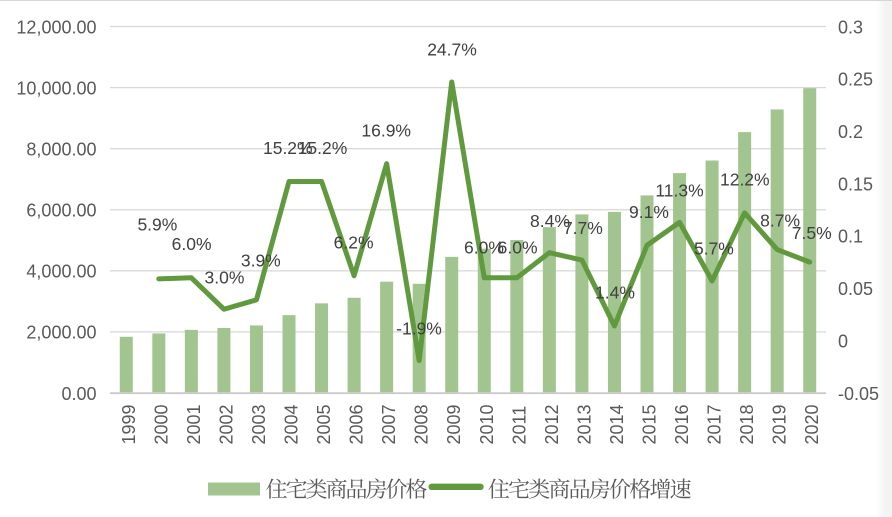 Image resolution: width=892 pixels, height=517 pixels. What do you see at coordinates (422, 424) in the screenshot?
I see `svg-text: 2008` at bounding box center [422, 424].